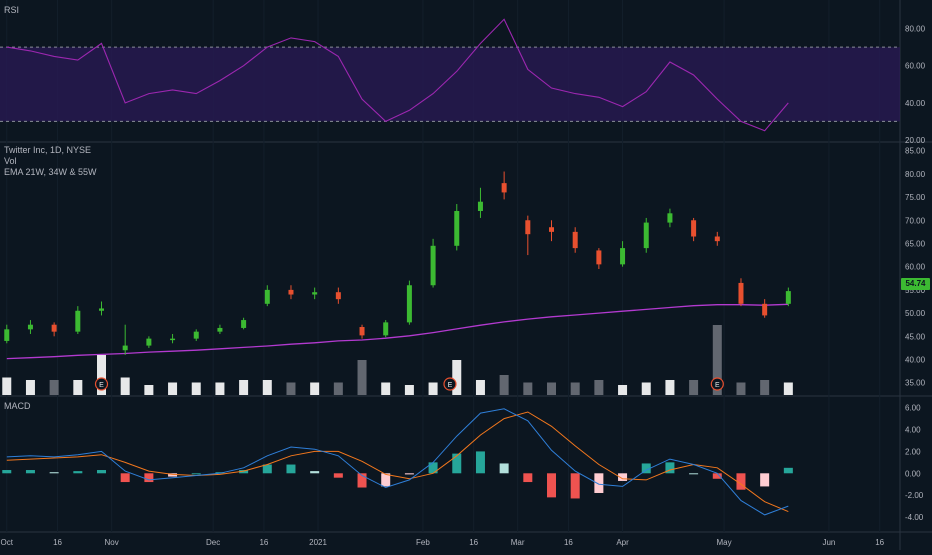  I want to click on price-axis-label: 35.00, so click(915, 383).